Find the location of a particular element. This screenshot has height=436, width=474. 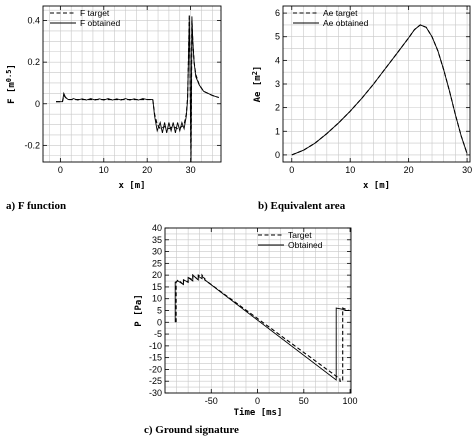

chart-b-y-tick-label: 2 is located at coordinates (277, 108).